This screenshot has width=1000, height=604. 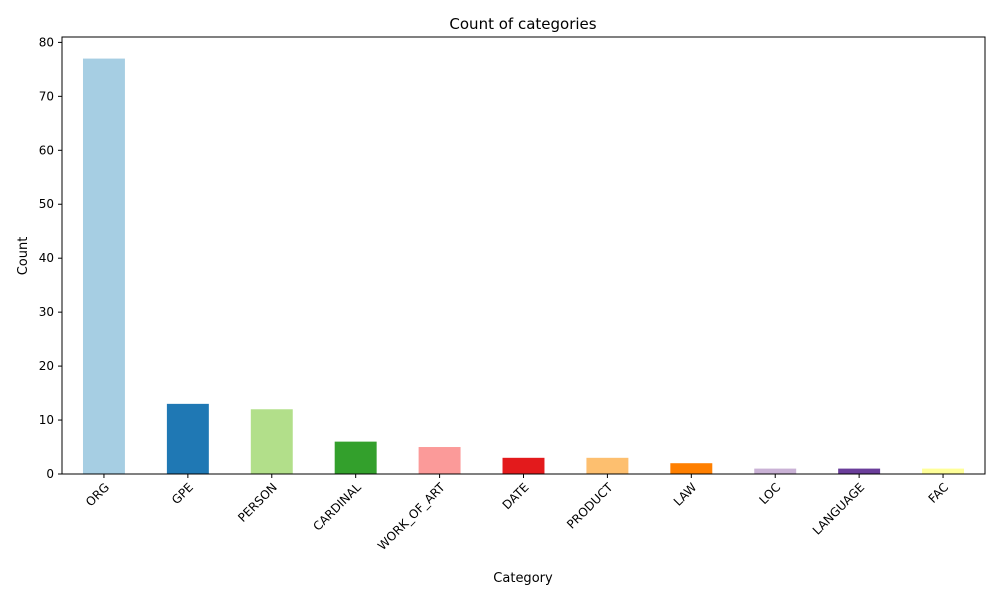 I want to click on bar-org, so click(x=103, y=266).